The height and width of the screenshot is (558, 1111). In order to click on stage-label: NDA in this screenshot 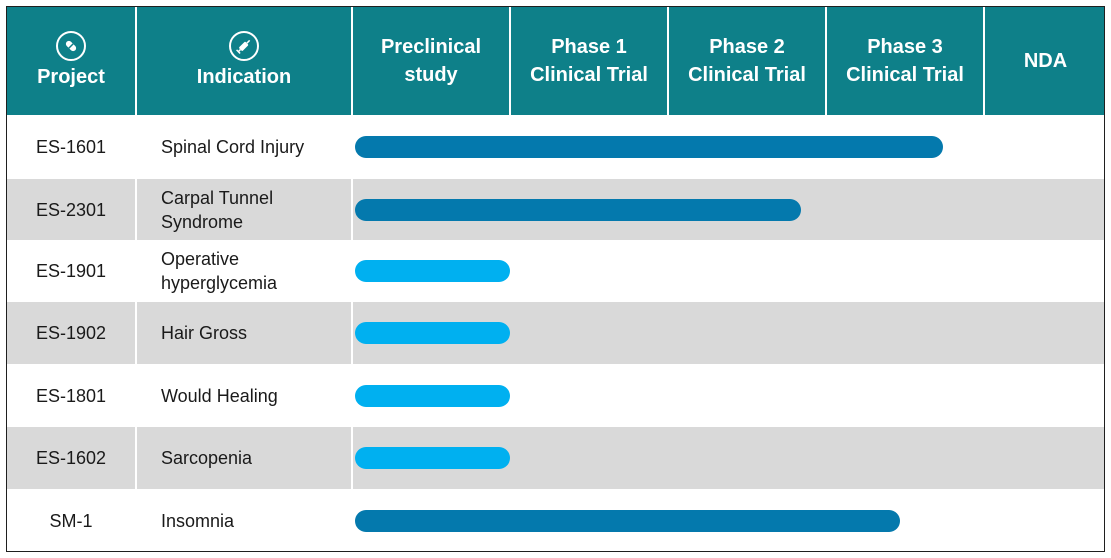, I will do `click(1045, 61)`.